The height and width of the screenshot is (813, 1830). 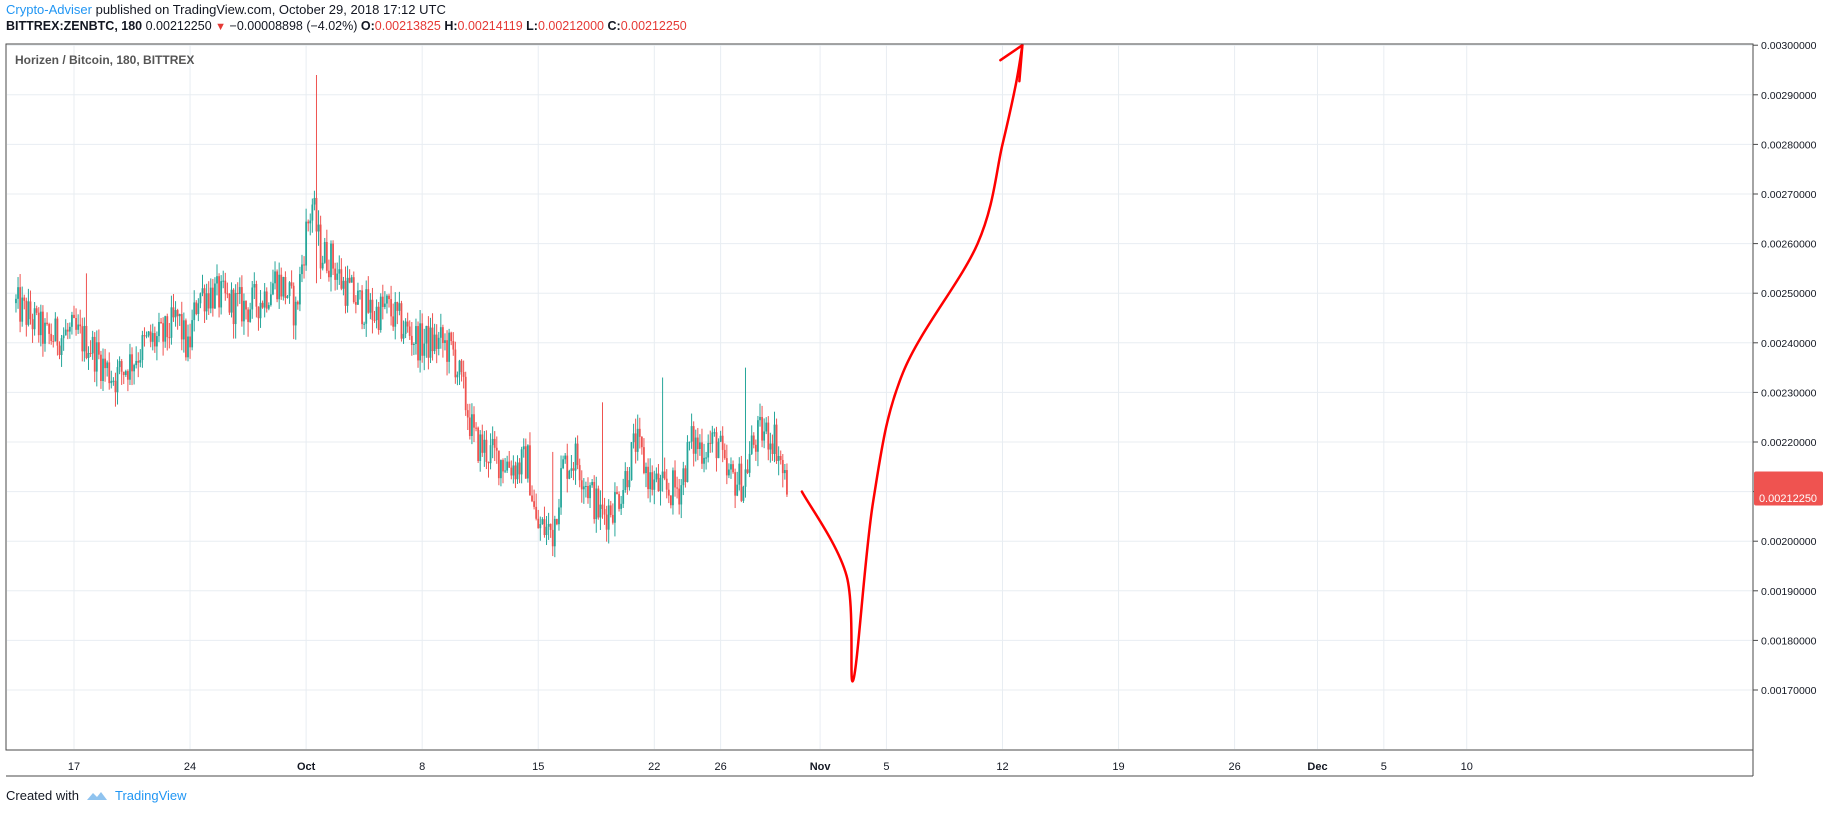 I want to click on y-tick-label: 0.00250000, so click(x=1789, y=294).